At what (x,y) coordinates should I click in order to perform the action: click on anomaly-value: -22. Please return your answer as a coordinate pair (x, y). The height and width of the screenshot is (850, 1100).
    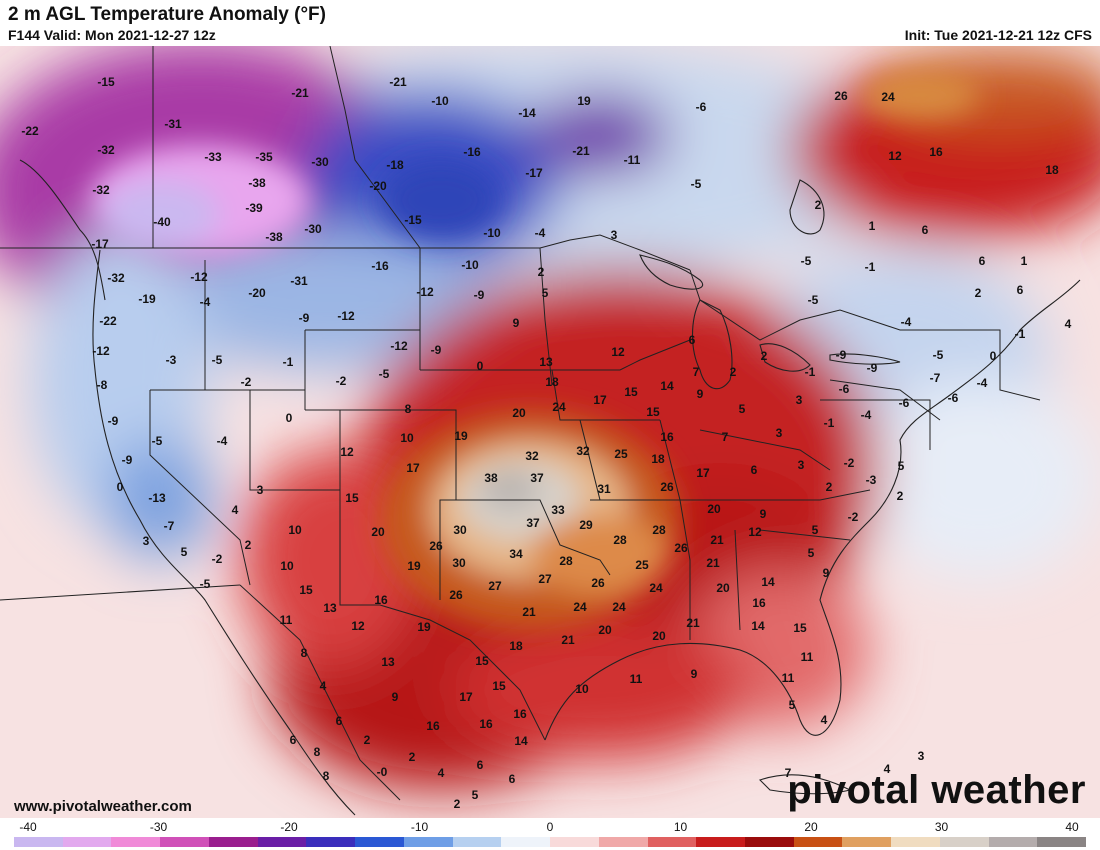
    Looking at the image, I should click on (108, 321).